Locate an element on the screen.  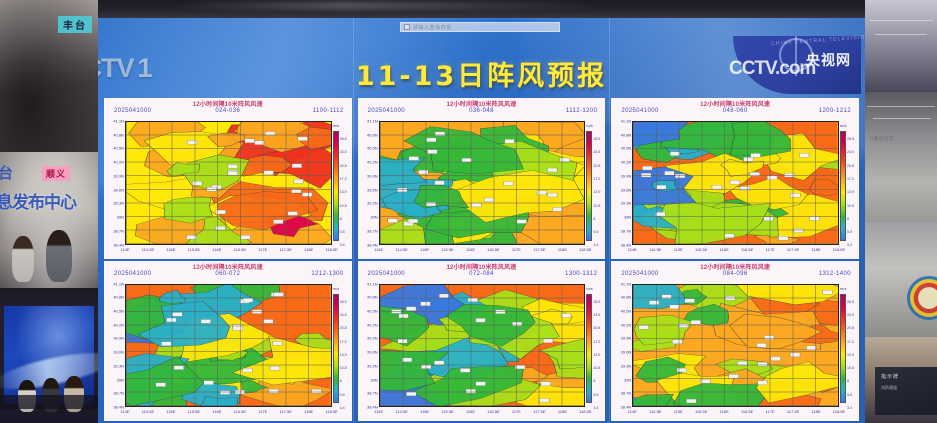
site-watermark-cn: 央视网 is located at coordinates (828, 60).